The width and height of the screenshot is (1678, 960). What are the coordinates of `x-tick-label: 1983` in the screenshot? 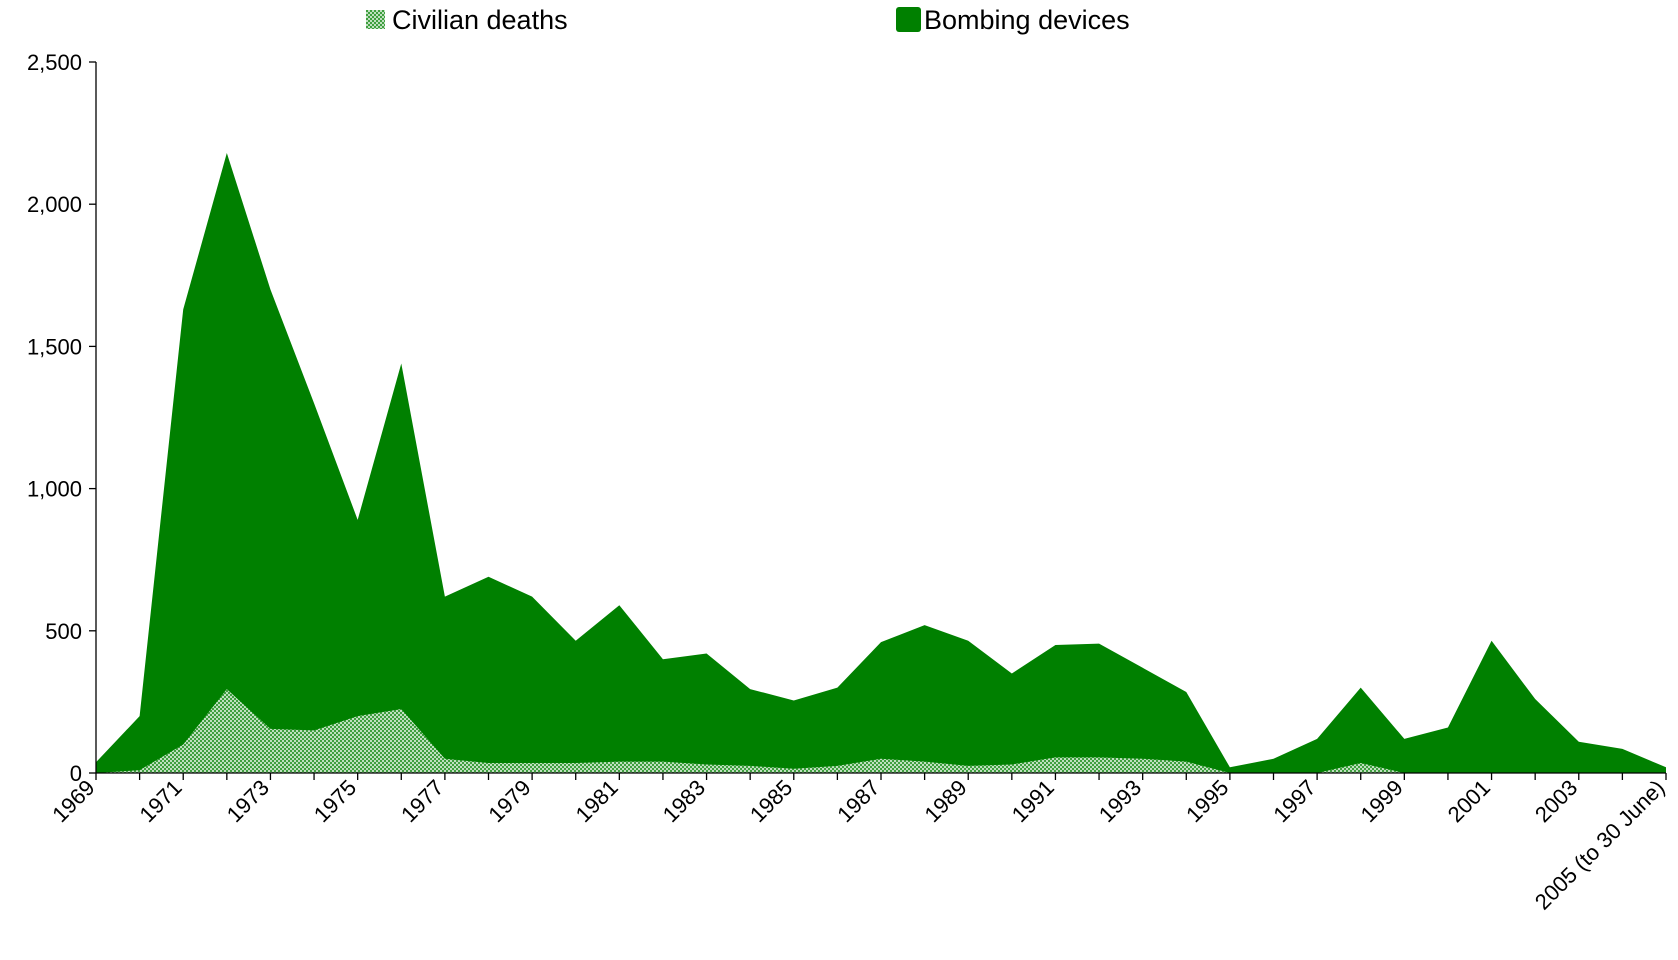 It's located at (684, 801).